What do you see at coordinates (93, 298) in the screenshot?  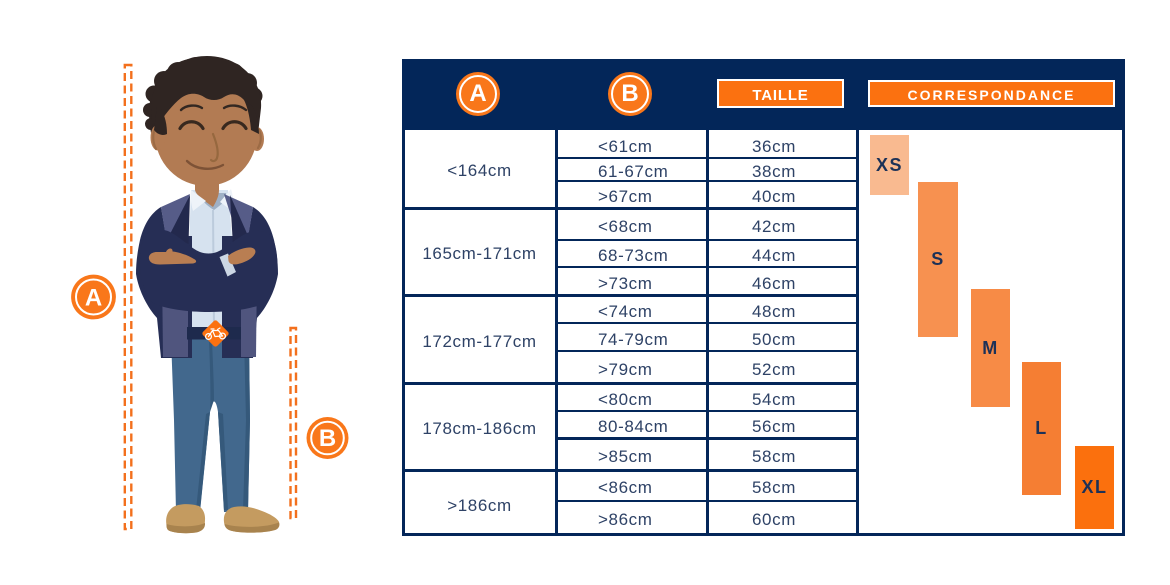 I see `svg-text: A` at bounding box center [93, 298].